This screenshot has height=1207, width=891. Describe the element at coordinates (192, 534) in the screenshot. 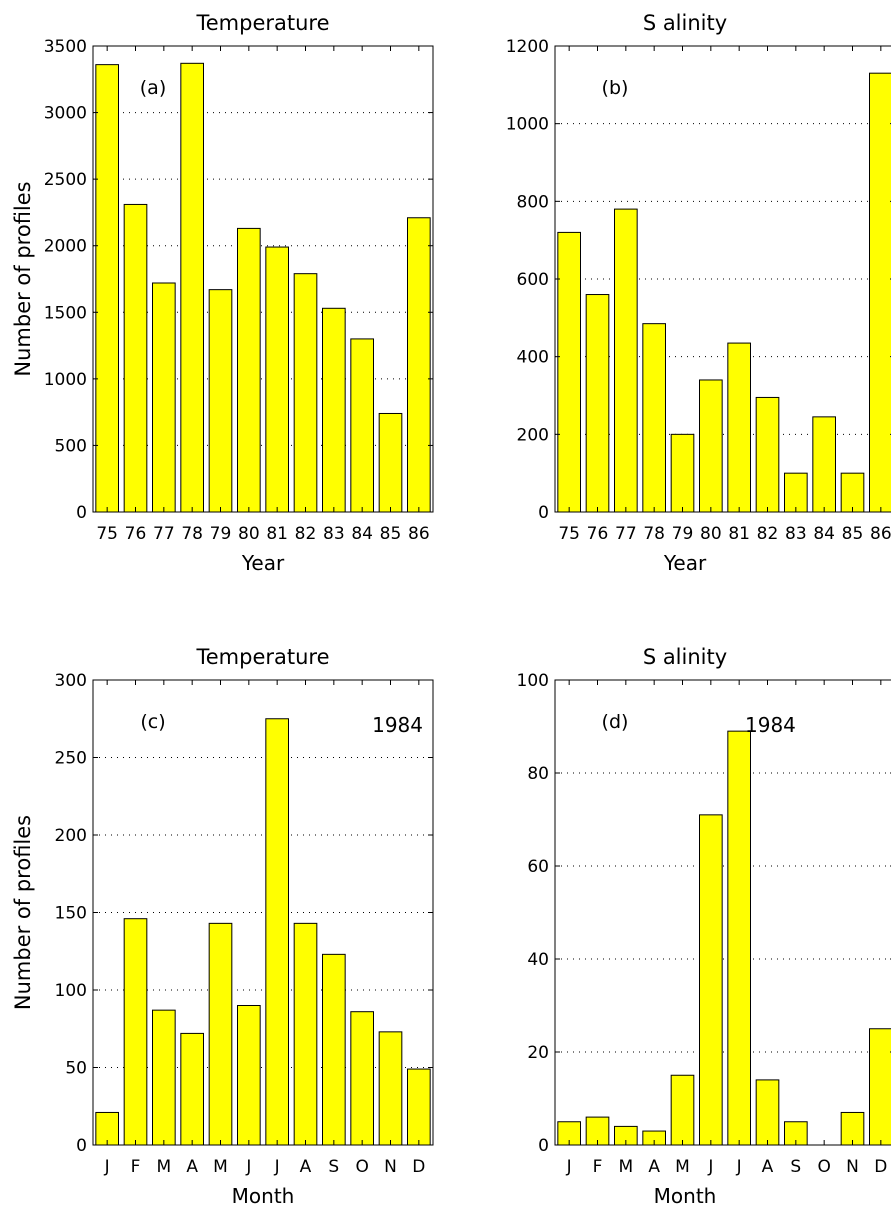

I see `x-tick-label: 78` at that location.